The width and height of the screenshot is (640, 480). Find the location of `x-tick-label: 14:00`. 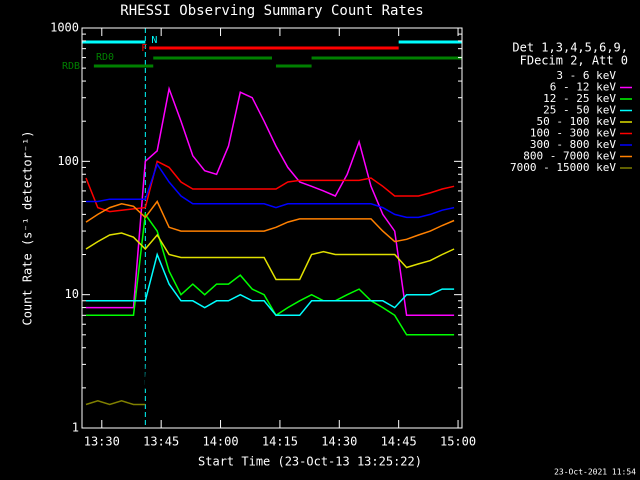

x-tick-label: 14:00 is located at coordinates (220, 442).